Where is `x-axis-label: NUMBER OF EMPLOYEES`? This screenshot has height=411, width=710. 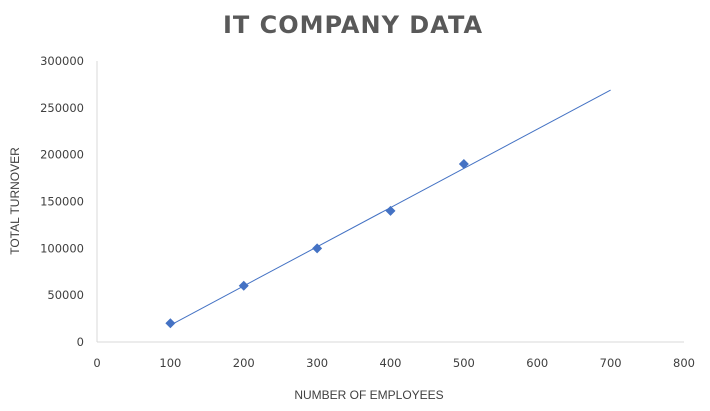 x-axis-label: NUMBER OF EMPLOYEES is located at coordinates (368, 395).